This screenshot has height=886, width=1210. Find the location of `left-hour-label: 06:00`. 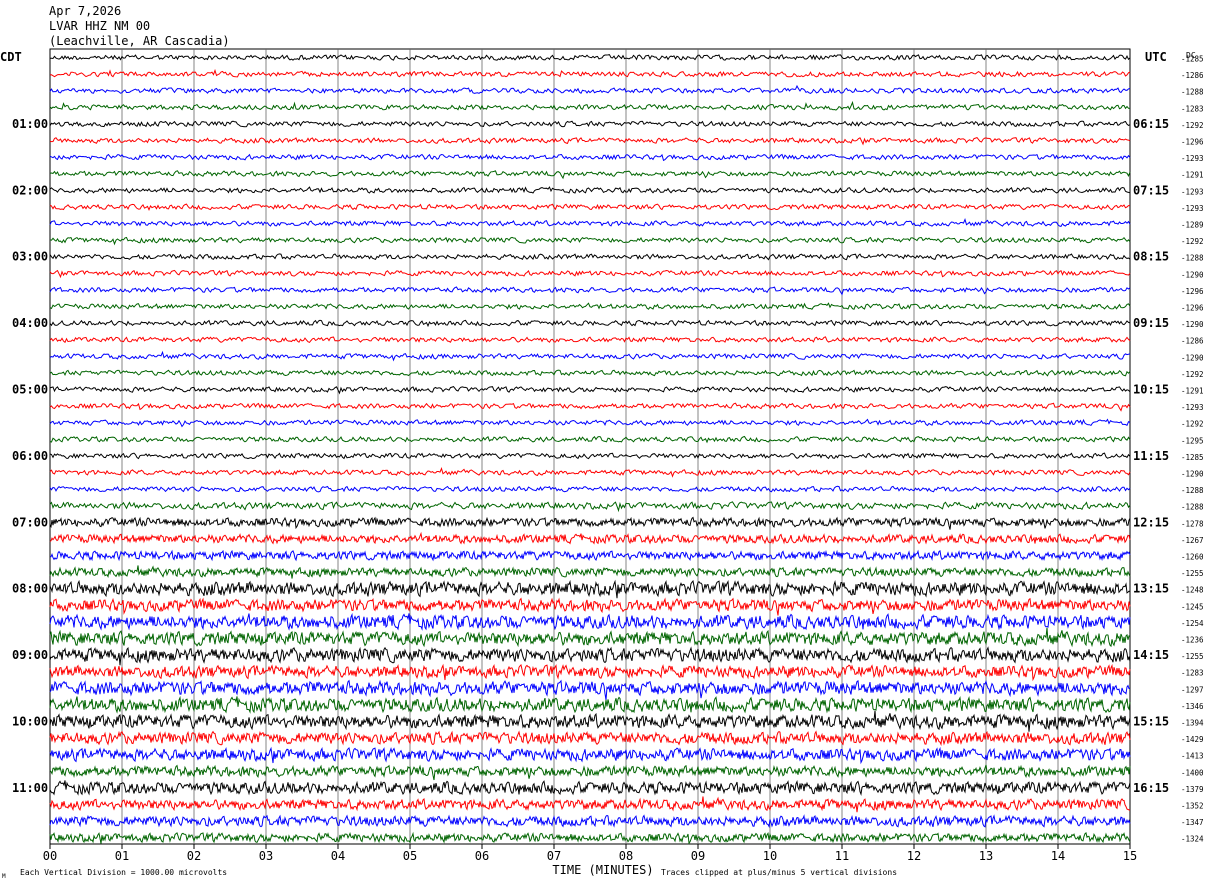

left-hour-label: 06:00 is located at coordinates (30, 456).